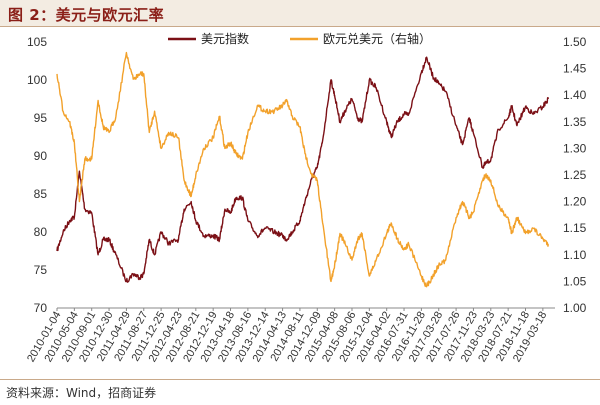  I want to click on legend-label-usd-index: 美元指数, so click(225, 38).